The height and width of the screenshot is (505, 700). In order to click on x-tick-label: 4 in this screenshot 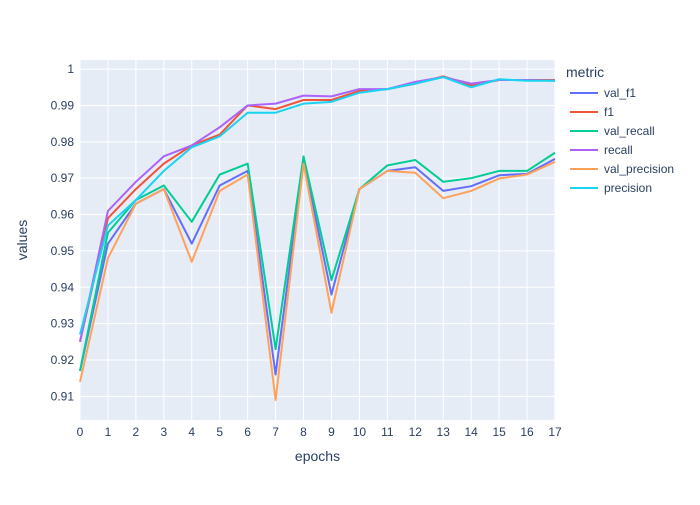, I will do `click(191, 432)`.